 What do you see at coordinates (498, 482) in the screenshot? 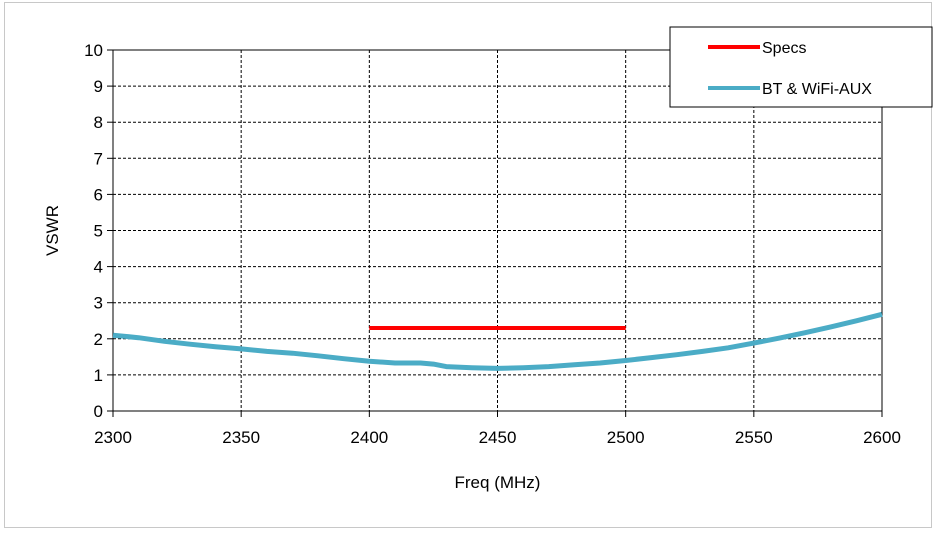
I see `x-axis-title: Freq (MHz)` at bounding box center [498, 482].